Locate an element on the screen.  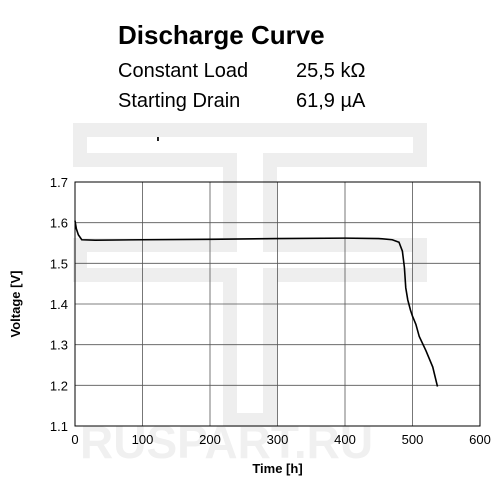
chart-title: Discharge Curve is located at coordinates (221, 35).